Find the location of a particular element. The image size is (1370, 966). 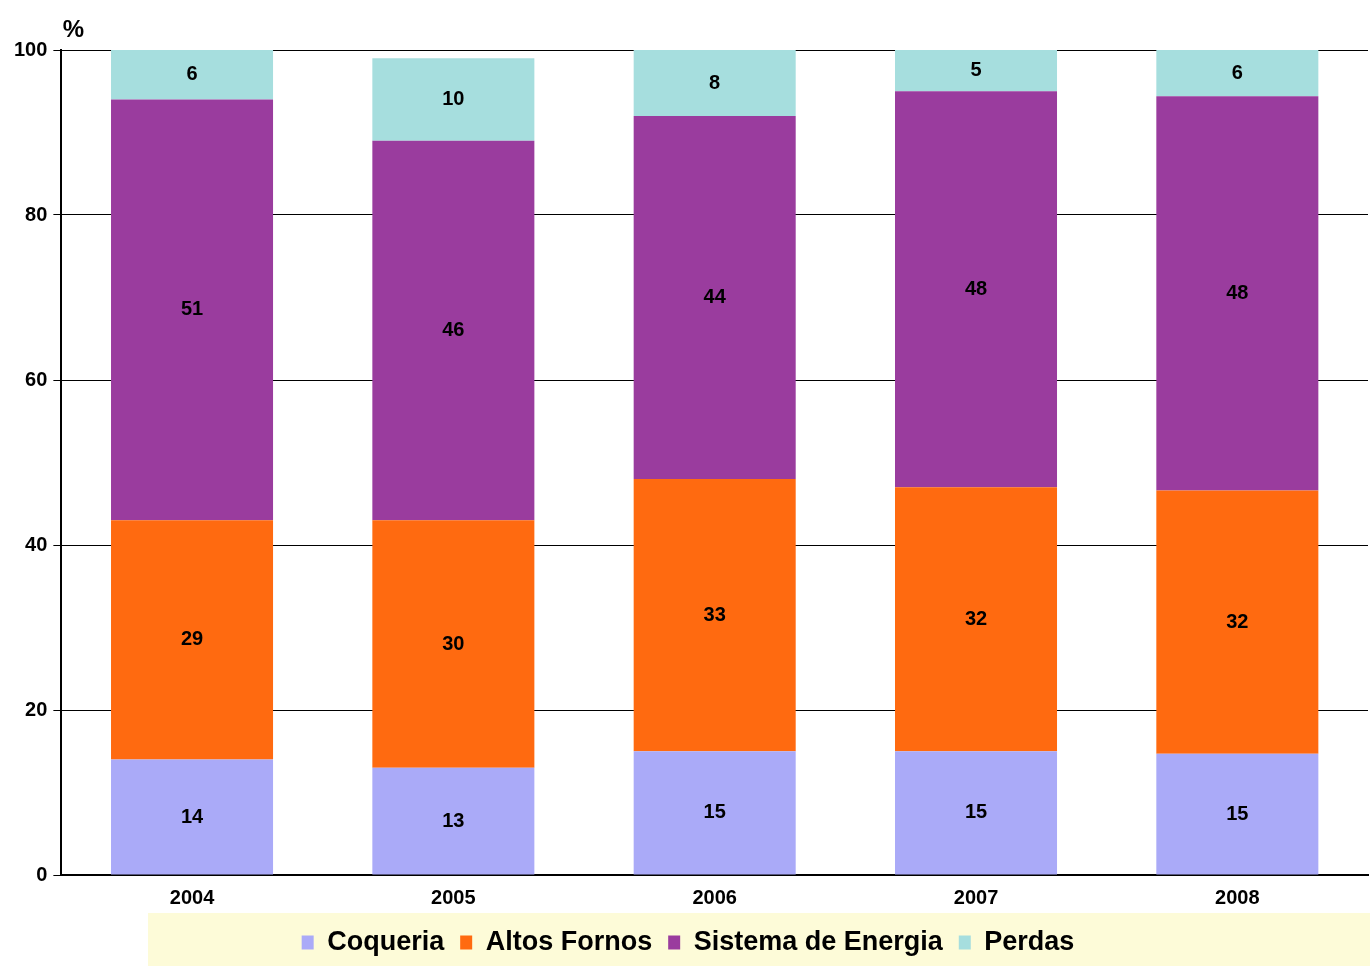

data-label: 13 is located at coordinates (453, 819).